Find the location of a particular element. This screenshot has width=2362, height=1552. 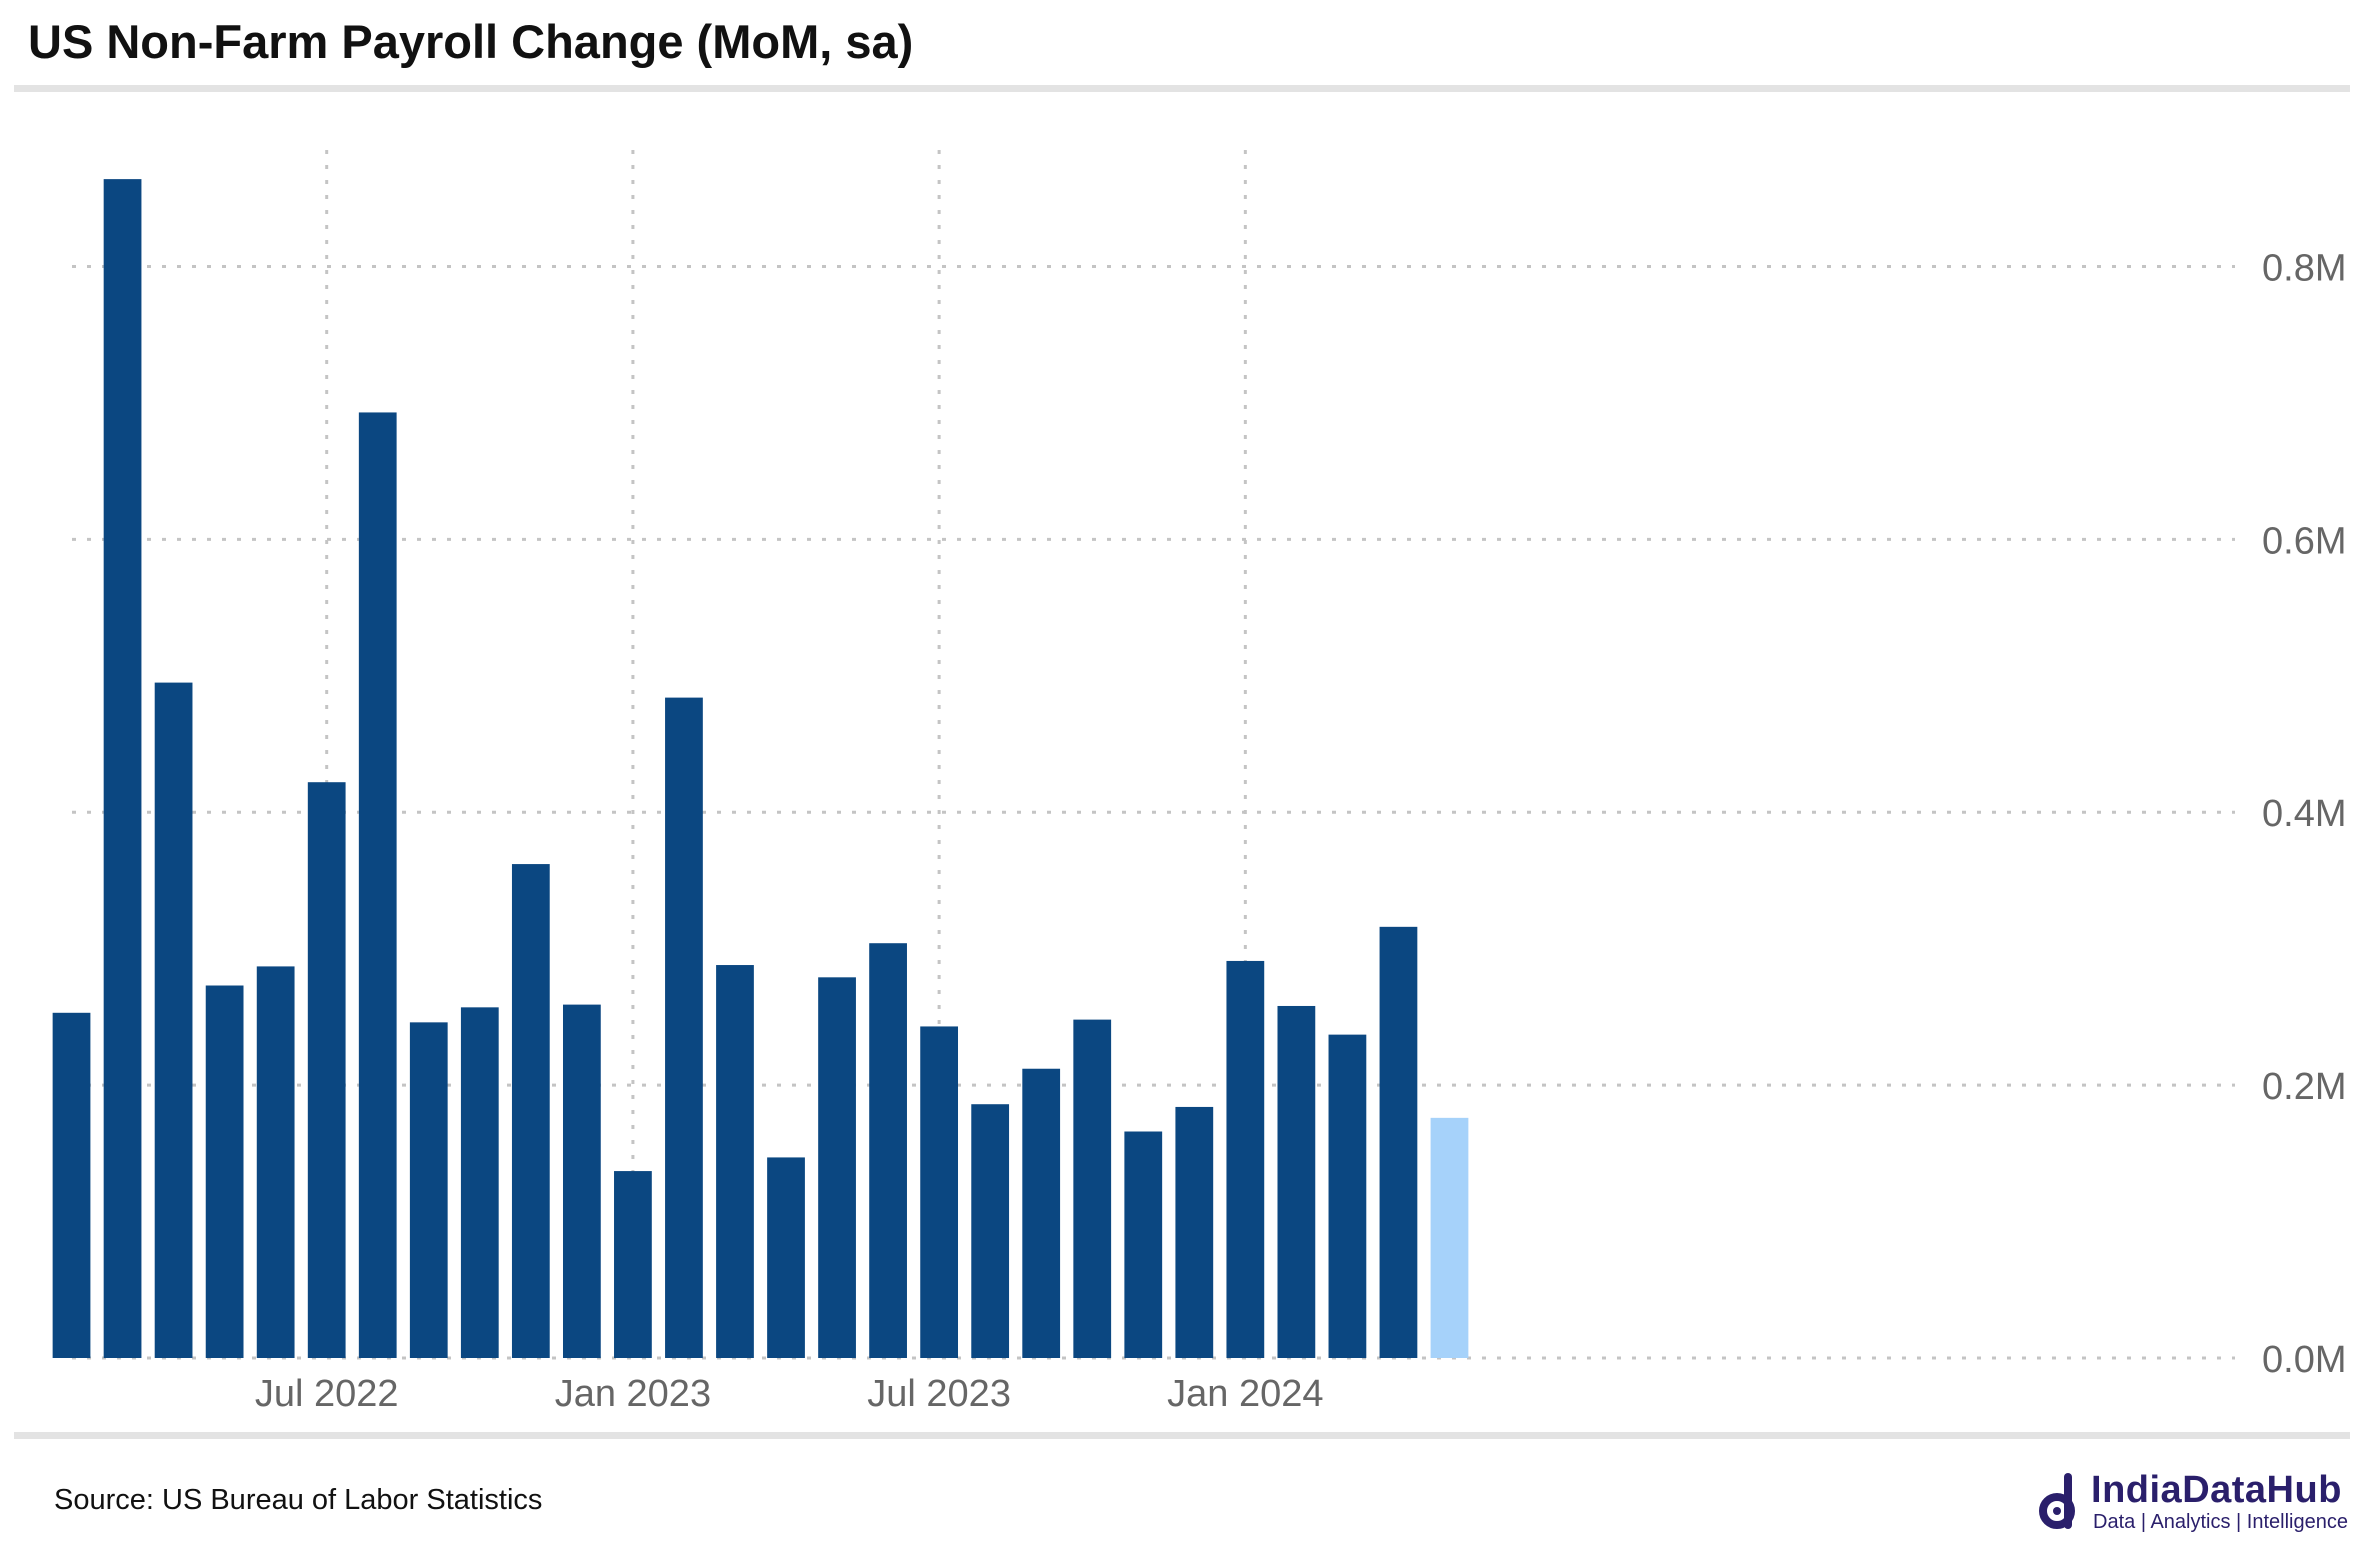

bar-apr-2023 is located at coordinates (735, 1161).